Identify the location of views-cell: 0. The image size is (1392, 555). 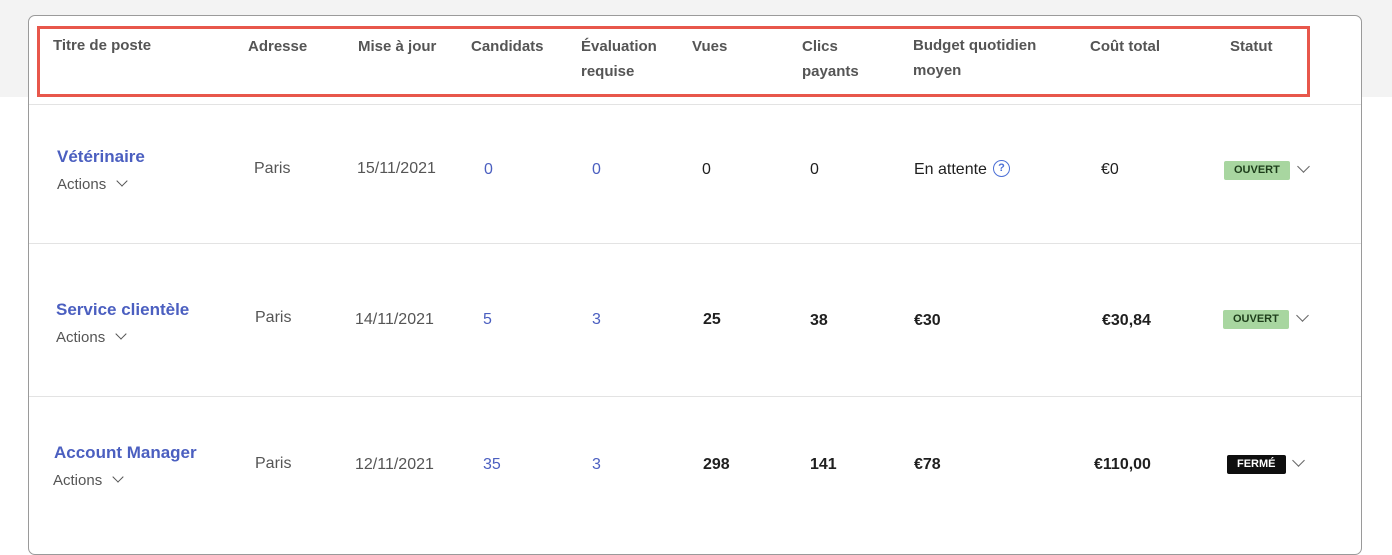
(706, 169).